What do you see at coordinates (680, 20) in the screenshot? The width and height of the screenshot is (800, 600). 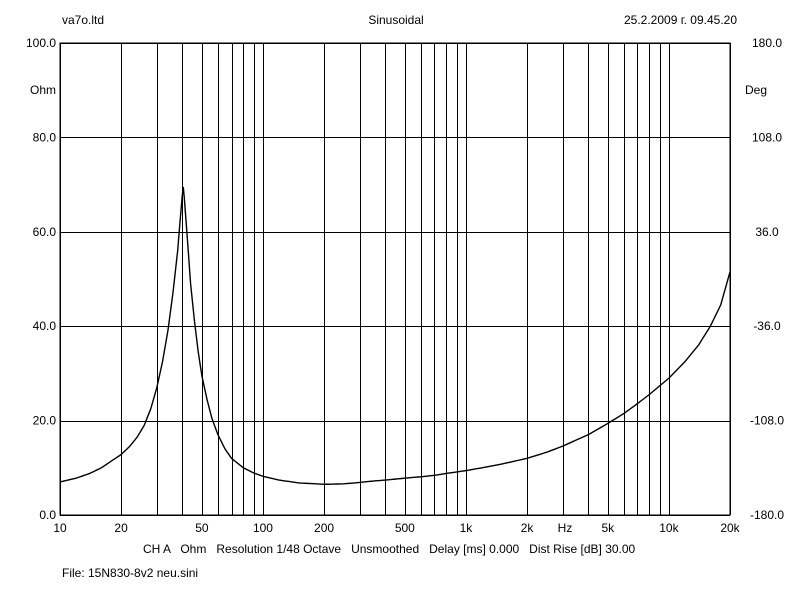 I see `header-datetime: 25.2.2009 г. 09.45.20` at bounding box center [680, 20].